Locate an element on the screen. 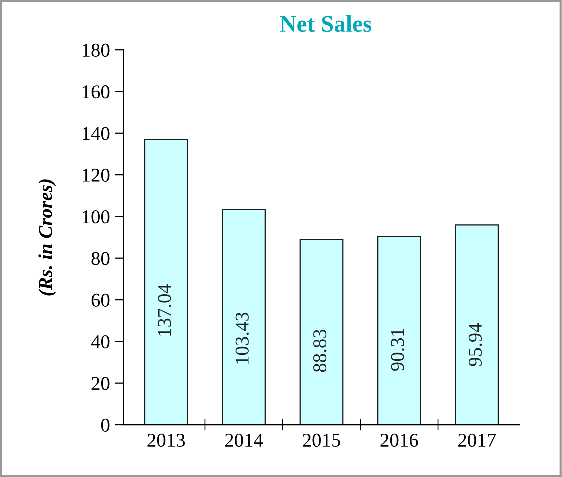 The image size is (562, 477). x-tick-label: 2017 is located at coordinates (477, 441).